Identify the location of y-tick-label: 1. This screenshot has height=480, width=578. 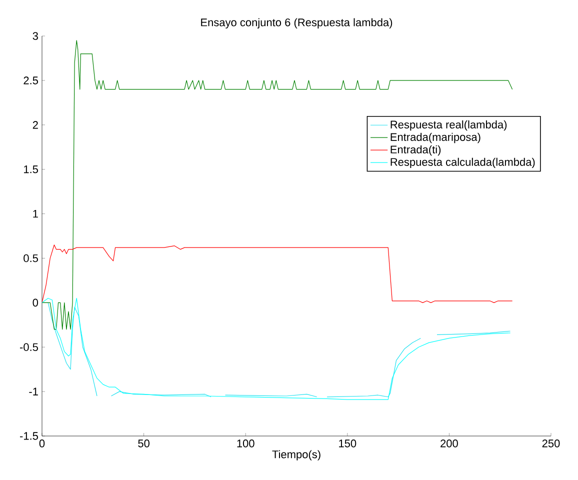
(35, 214).